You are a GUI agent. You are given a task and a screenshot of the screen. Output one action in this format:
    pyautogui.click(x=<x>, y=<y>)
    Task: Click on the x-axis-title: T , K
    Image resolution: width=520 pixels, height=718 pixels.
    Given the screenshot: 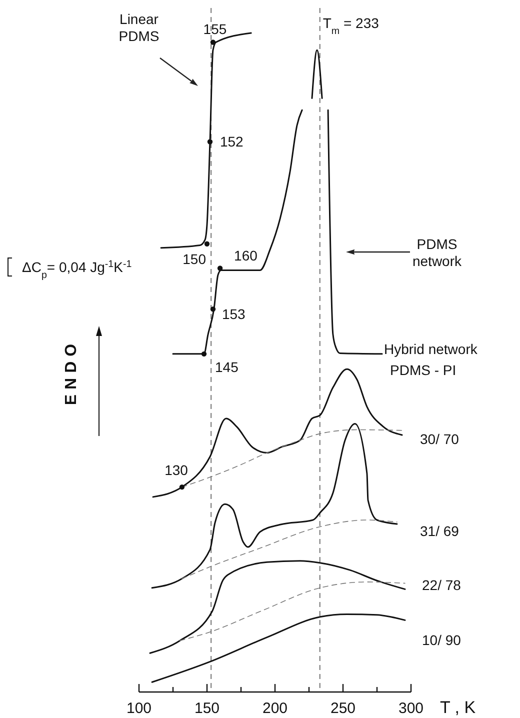 What is the action you would take?
    pyautogui.click(x=458, y=707)
    